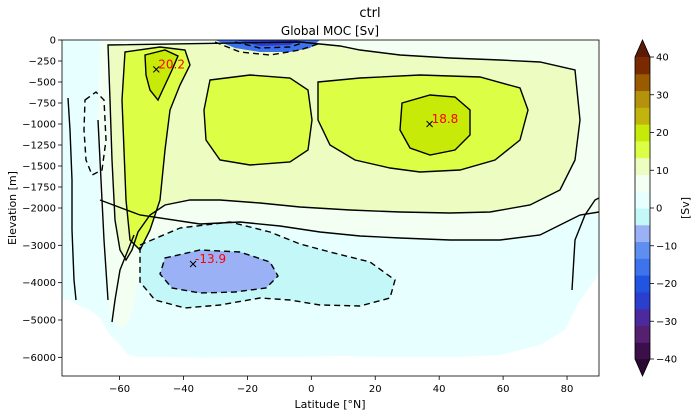 Image resolution: width=698 pixels, height=418 pixels. Describe the element at coordinates (567, 389) in the screenshot. I see `x-tick-label: 80` at that location.